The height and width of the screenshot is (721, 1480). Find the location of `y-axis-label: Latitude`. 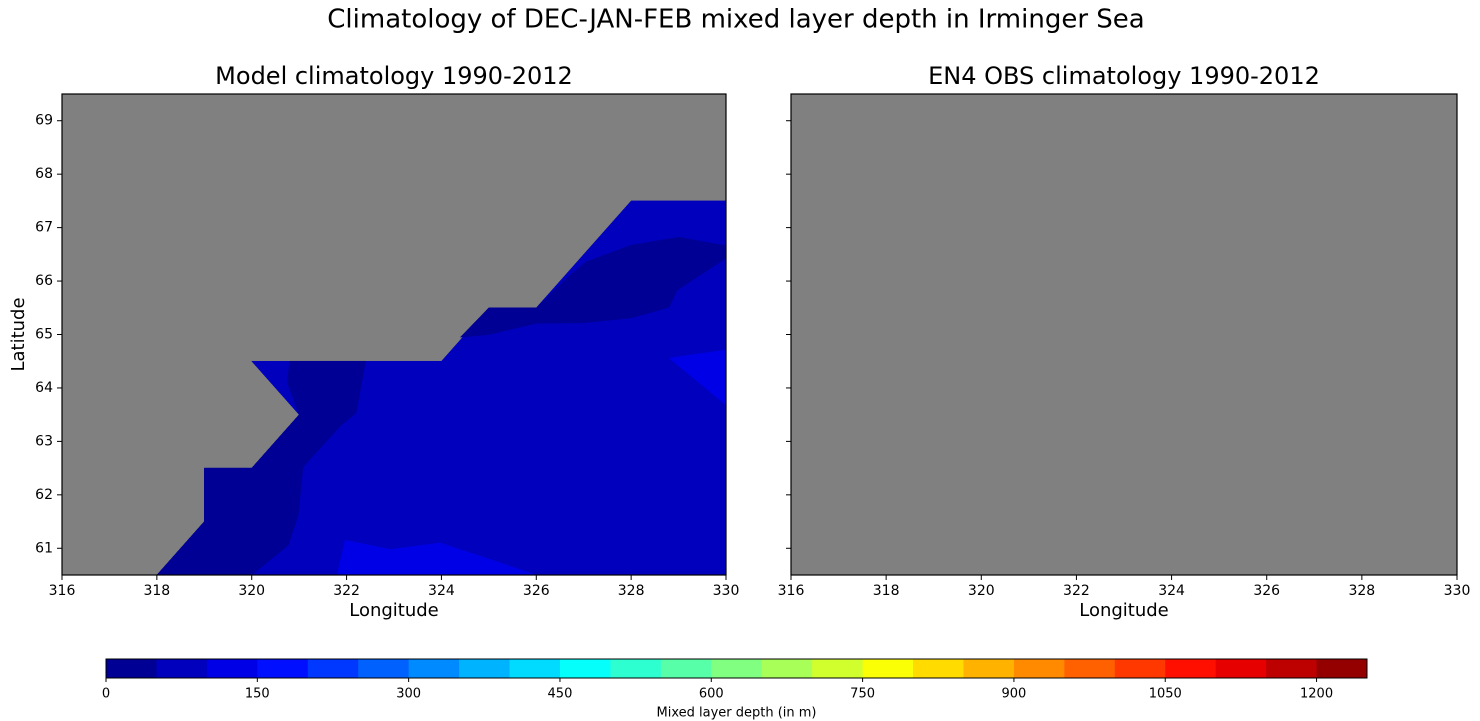

y-axis-label: Latitude is located at coordinates (18, 334).